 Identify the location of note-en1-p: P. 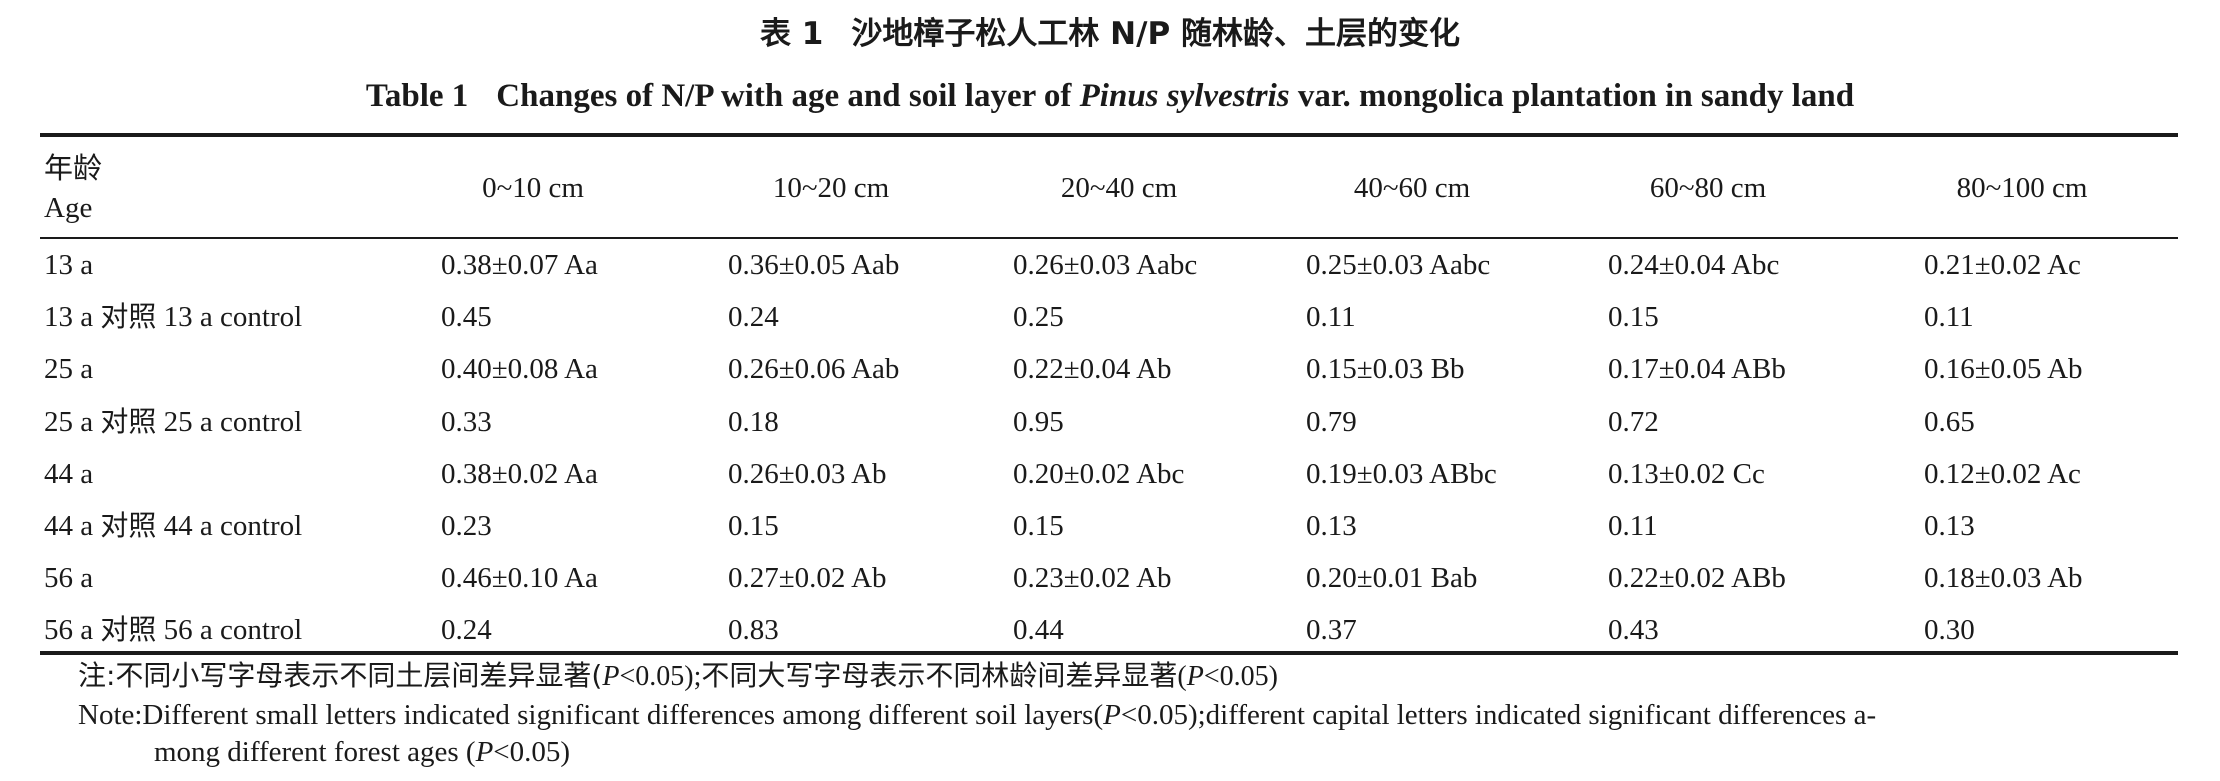
(1112, 715).